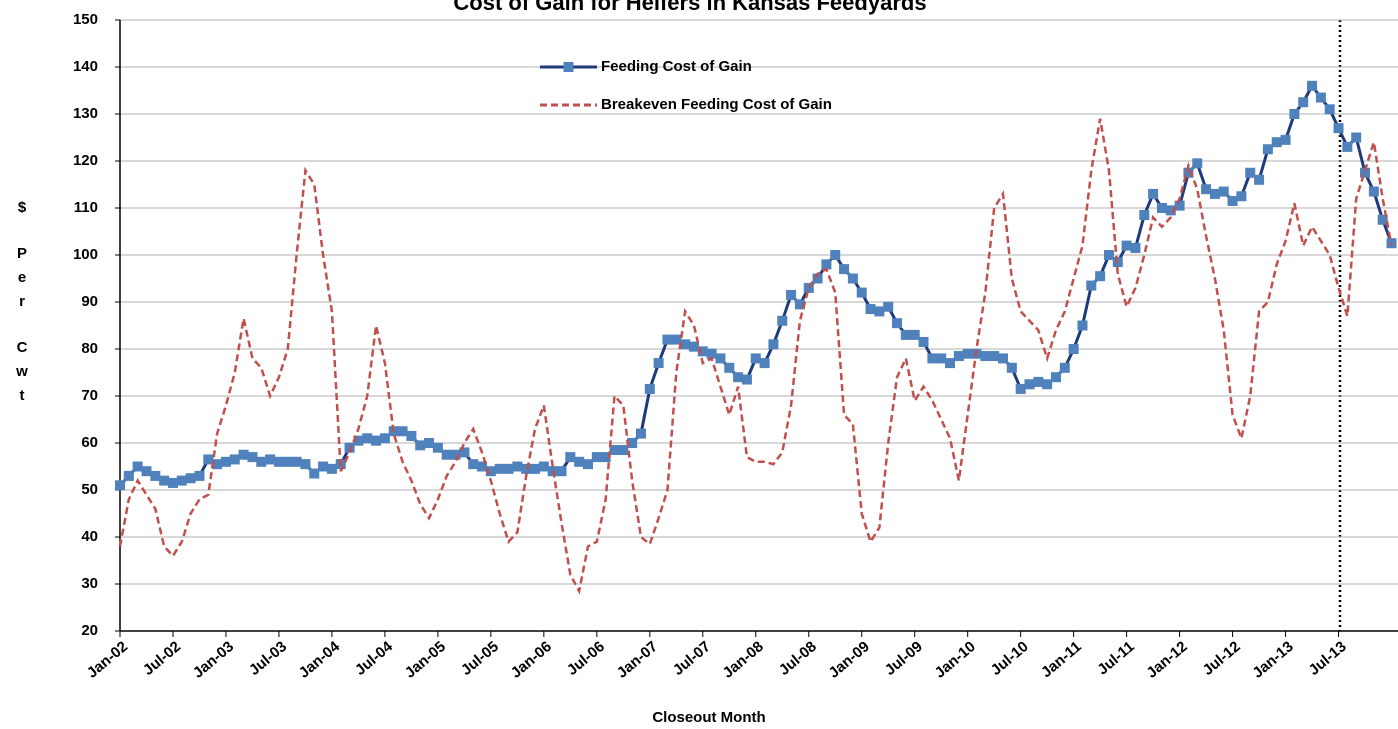  Describe the element at coordinates (89, 536) in the screenshot. I see `y-tick-label: 40` at that location.